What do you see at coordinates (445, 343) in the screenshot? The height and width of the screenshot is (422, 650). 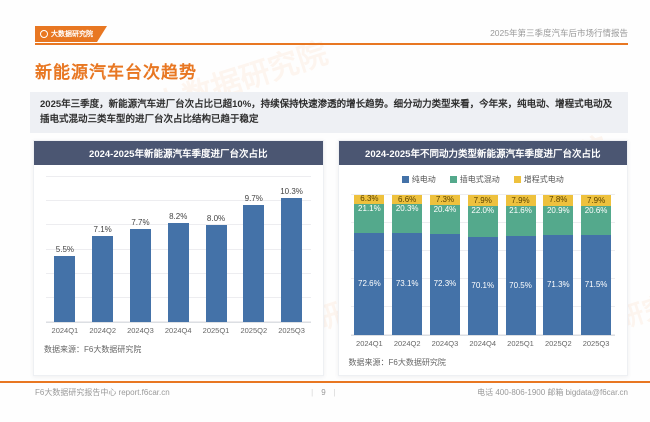 I see `x-axis-label: 2024Q3` at bounding box center [445, 343].